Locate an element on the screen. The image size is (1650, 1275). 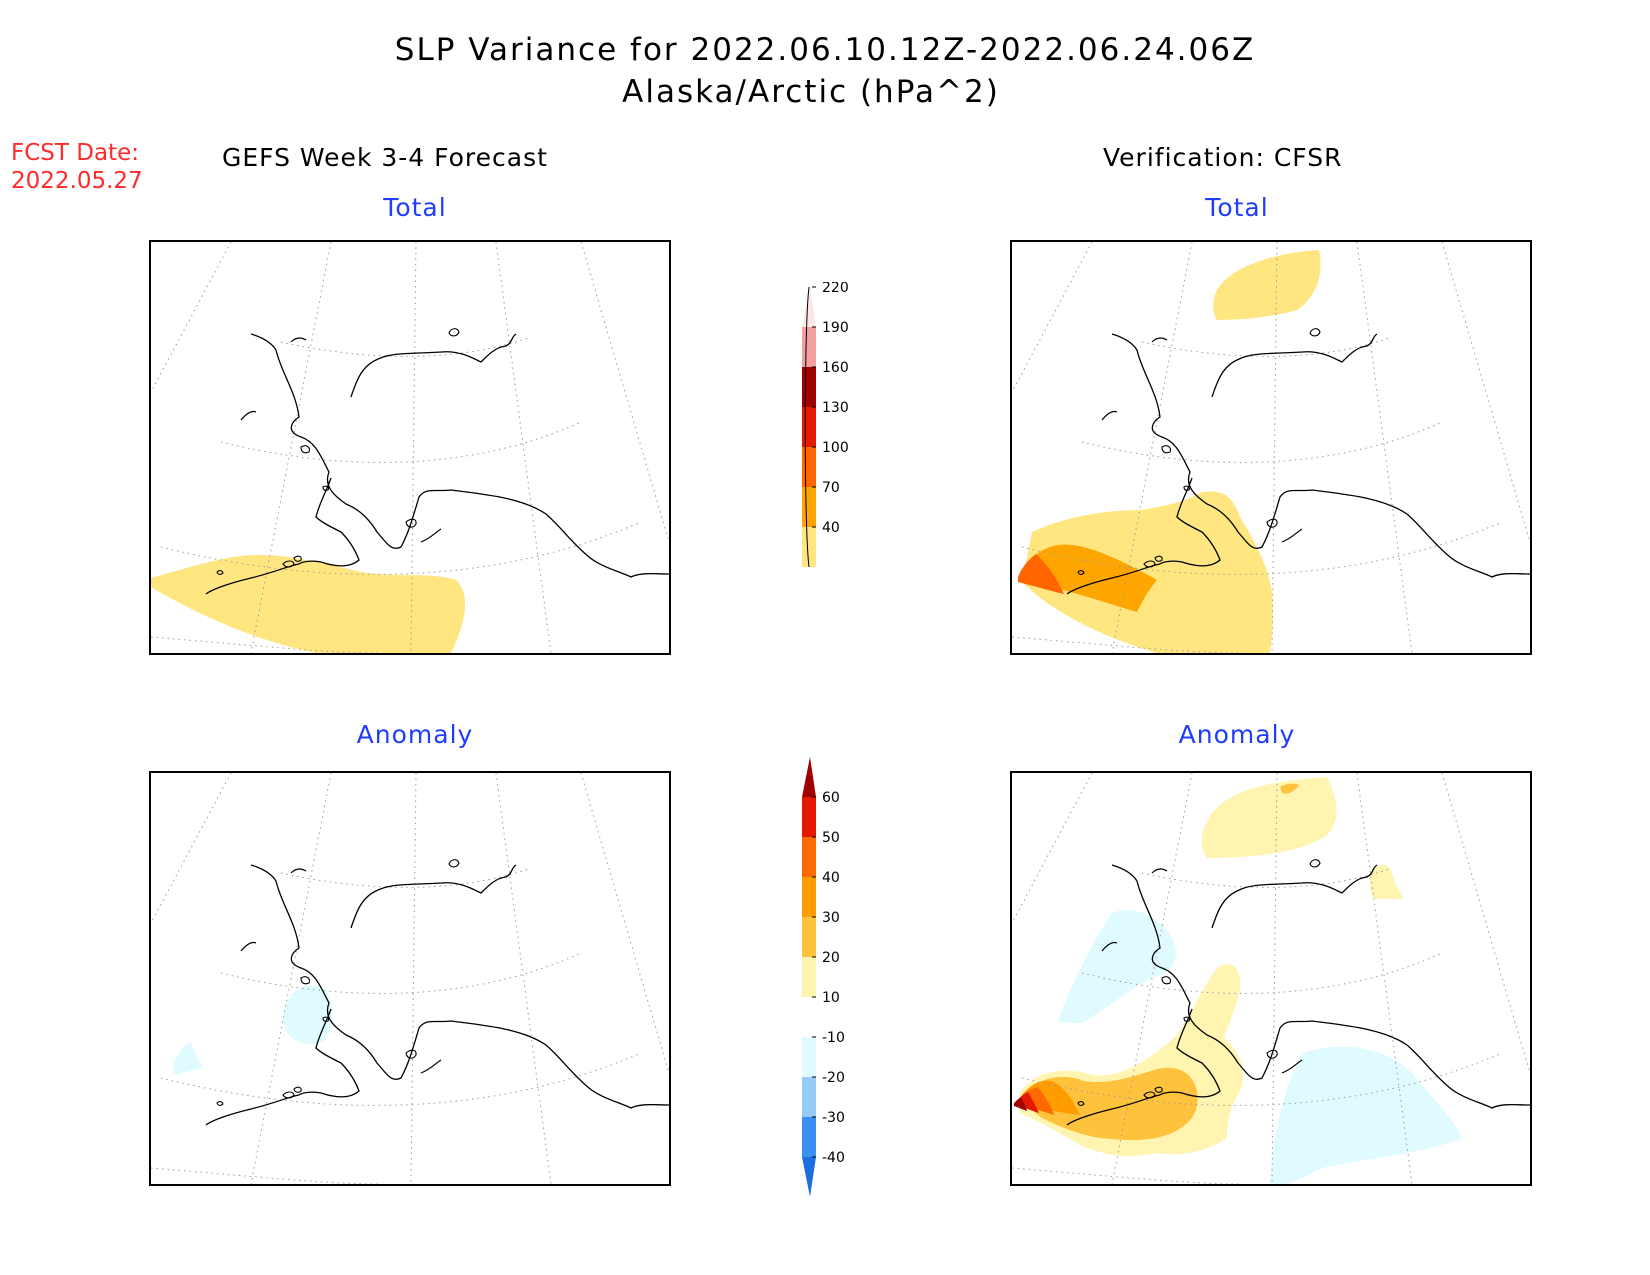
fc-total-map is located at coordinates (410, 447).